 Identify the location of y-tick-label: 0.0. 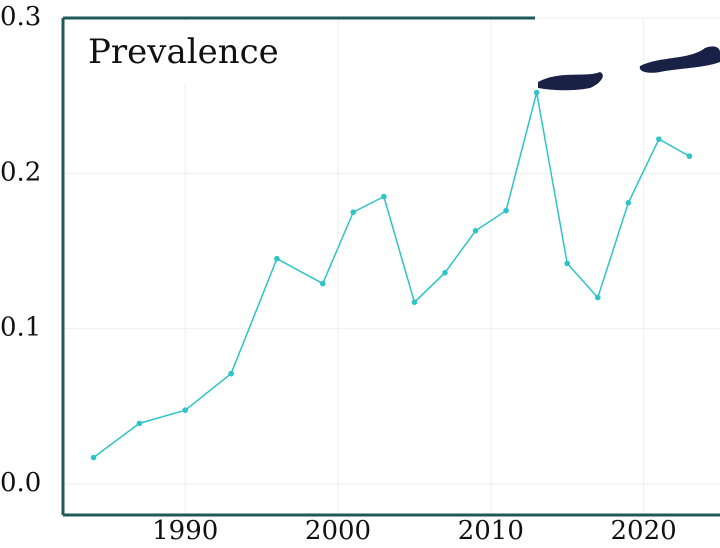
(20, 483).